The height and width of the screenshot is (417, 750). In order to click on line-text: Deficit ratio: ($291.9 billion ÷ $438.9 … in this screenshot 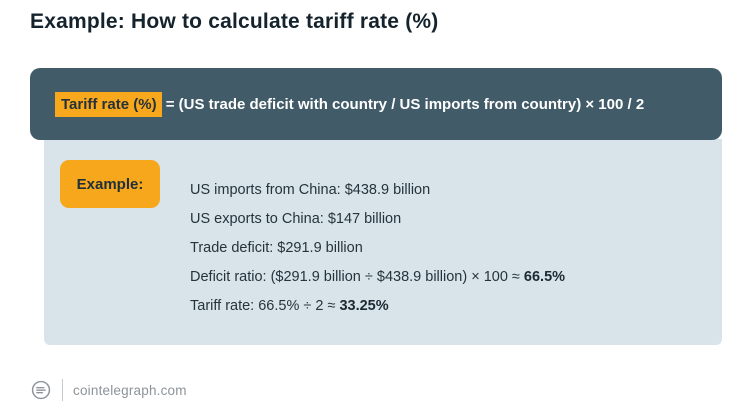, I will do `click(357, 277)`.